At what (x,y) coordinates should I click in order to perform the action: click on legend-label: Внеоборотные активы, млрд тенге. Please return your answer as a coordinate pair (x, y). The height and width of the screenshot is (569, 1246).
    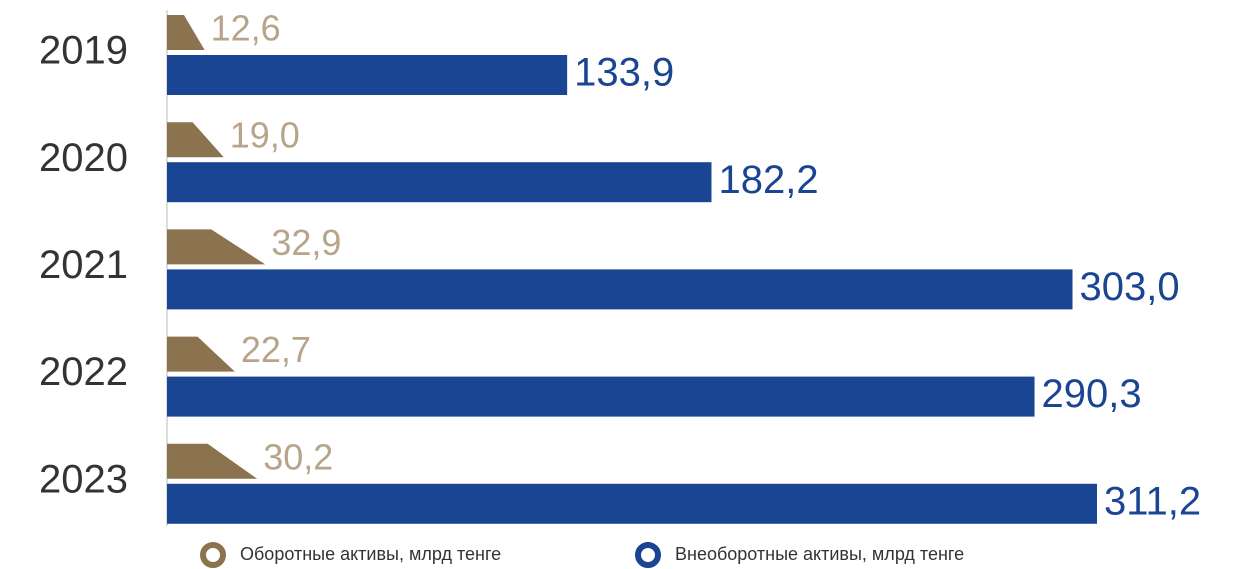
    Looking at the image, I should click on (819, 554).